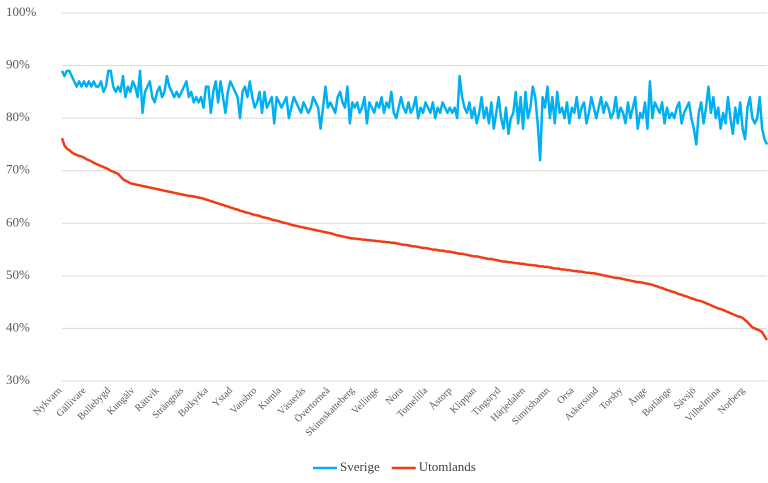 The height and width of the screenshot is (483, 768). What do you see at coordinates (18, 169) in the screenshot?
I see `y-tick-label: 70%` at bounding box center [18, 169].